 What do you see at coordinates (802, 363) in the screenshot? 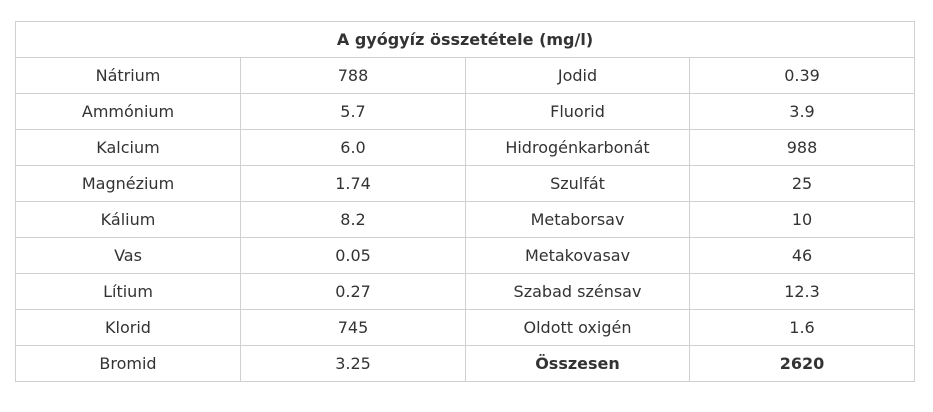
I see `element-value: 2620` at bounding box center [802, 363].